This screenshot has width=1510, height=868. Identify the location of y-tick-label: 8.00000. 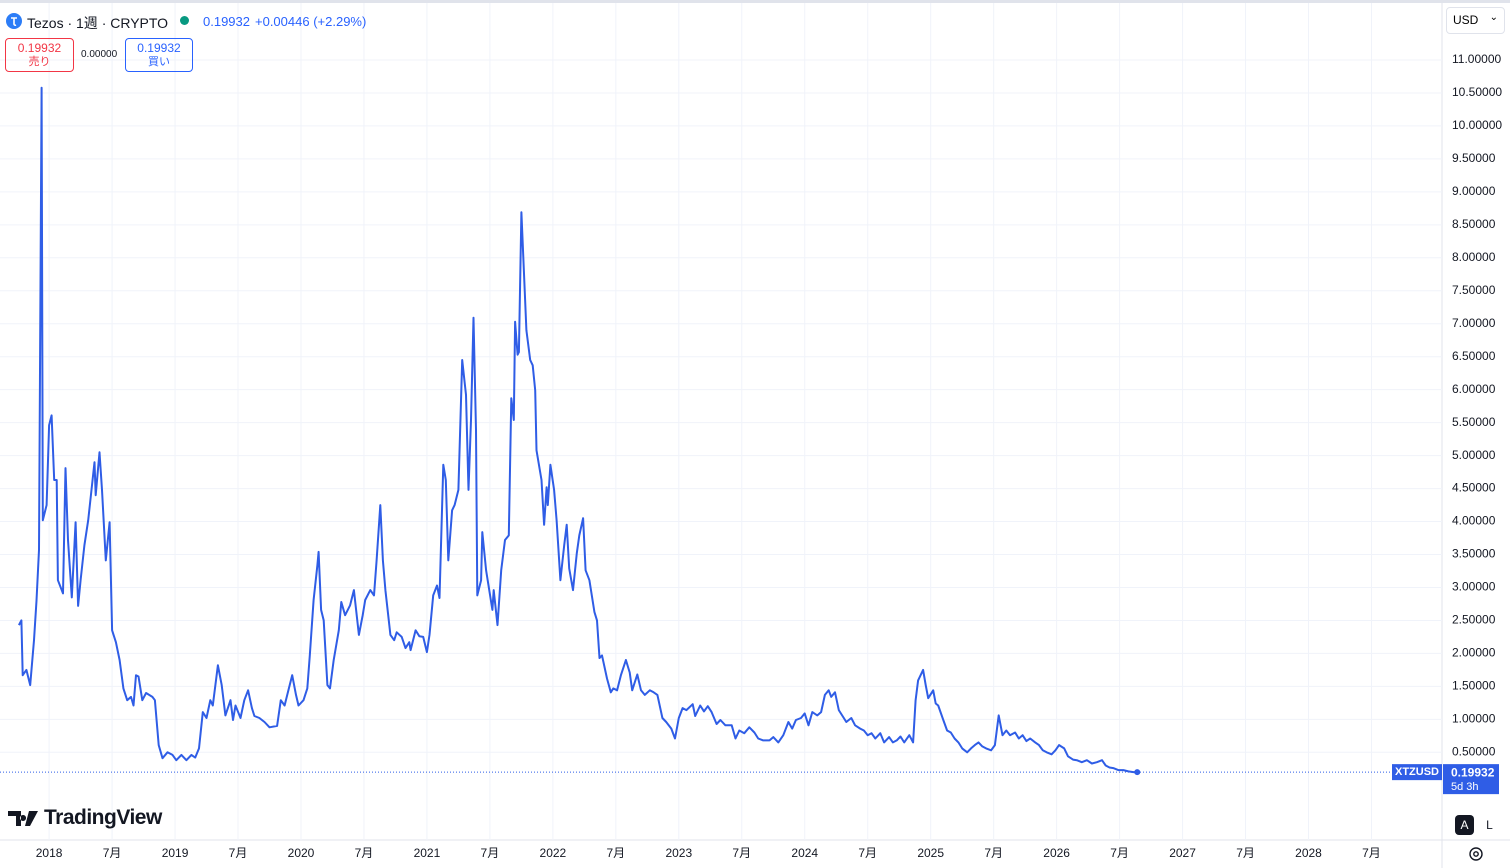
(1474, 257).